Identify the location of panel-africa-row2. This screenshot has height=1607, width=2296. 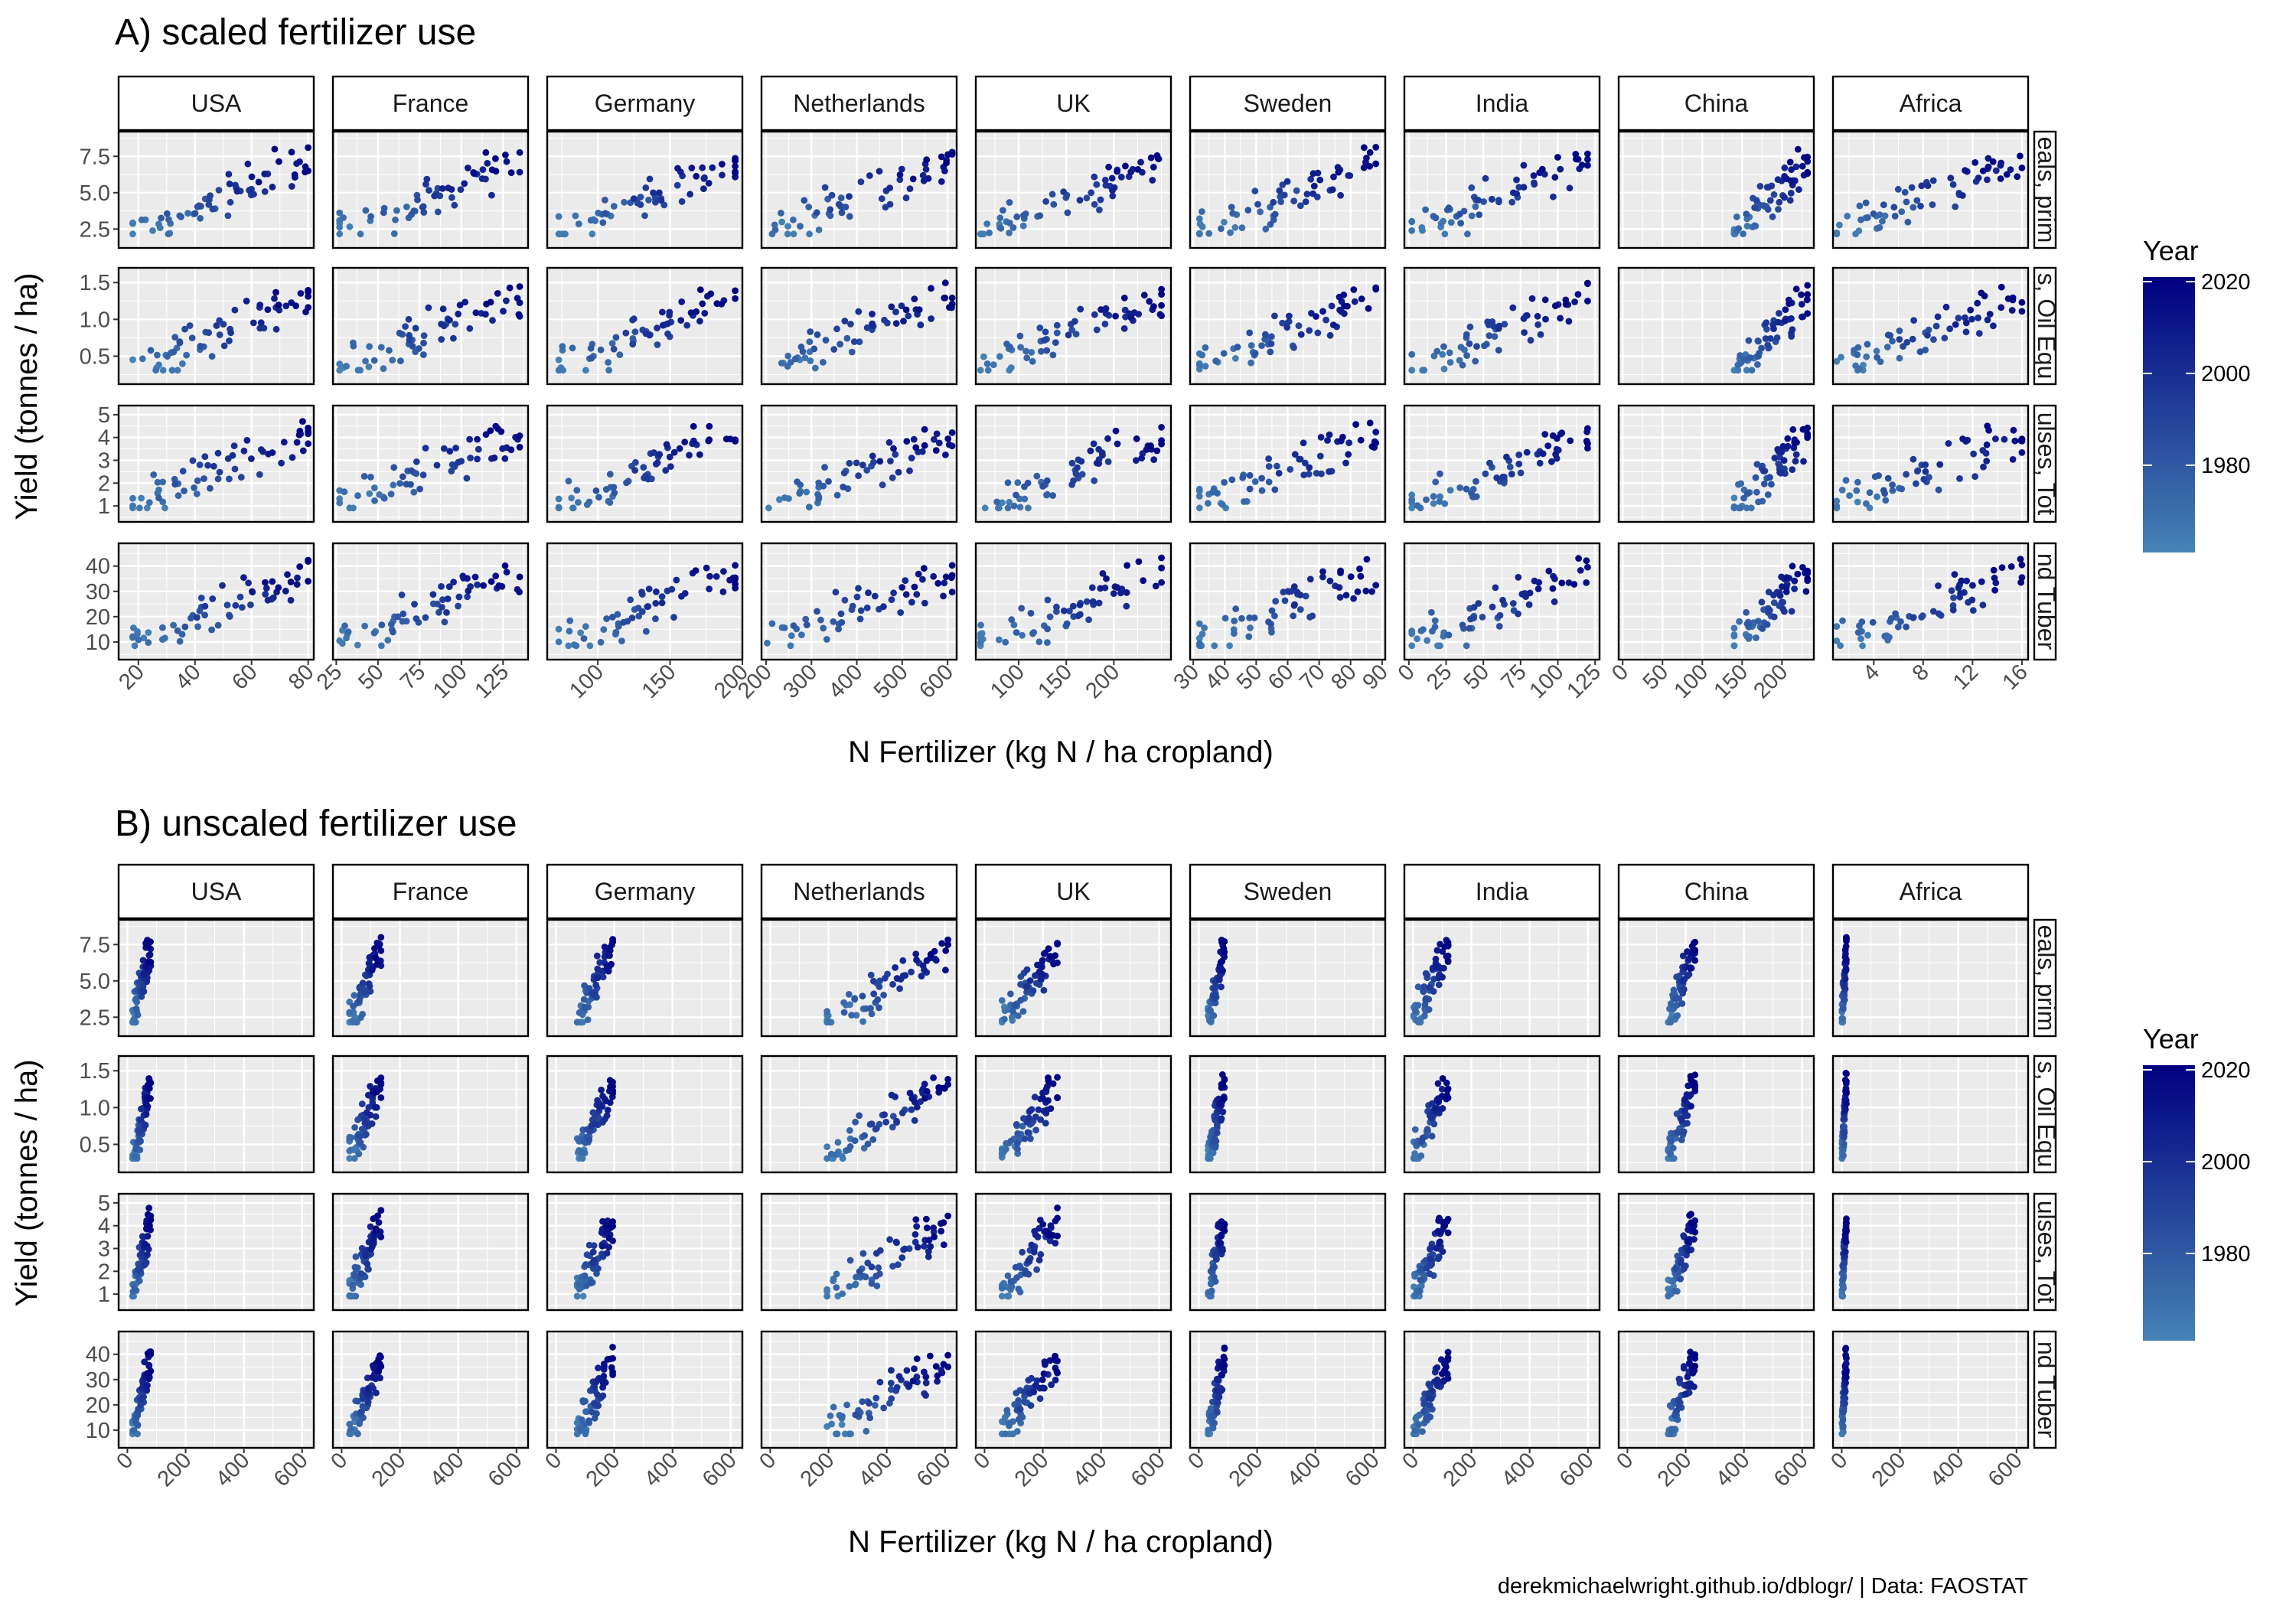
(1930, 1114).